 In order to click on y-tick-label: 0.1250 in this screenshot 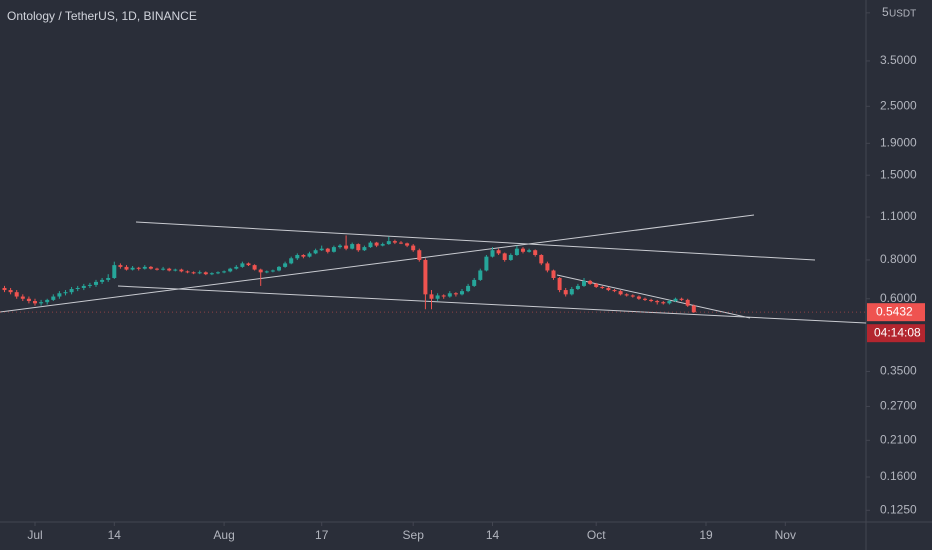, I will do `click(898, 509)`.